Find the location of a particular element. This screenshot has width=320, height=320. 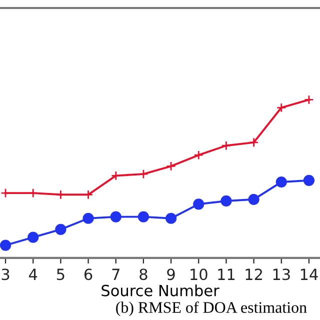

x-tick-label: 11 is located at coordinates (226, 274).